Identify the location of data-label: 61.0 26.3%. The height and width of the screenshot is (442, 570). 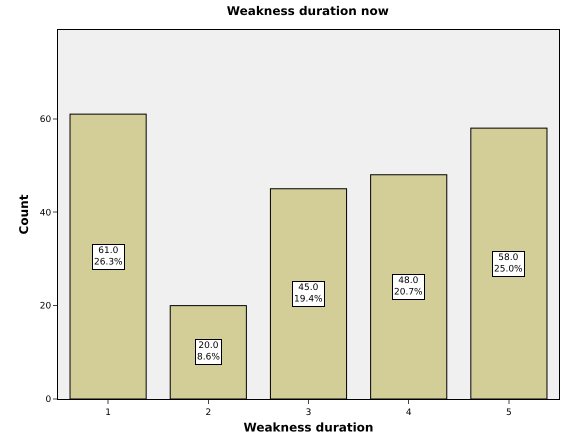
(109, 257).